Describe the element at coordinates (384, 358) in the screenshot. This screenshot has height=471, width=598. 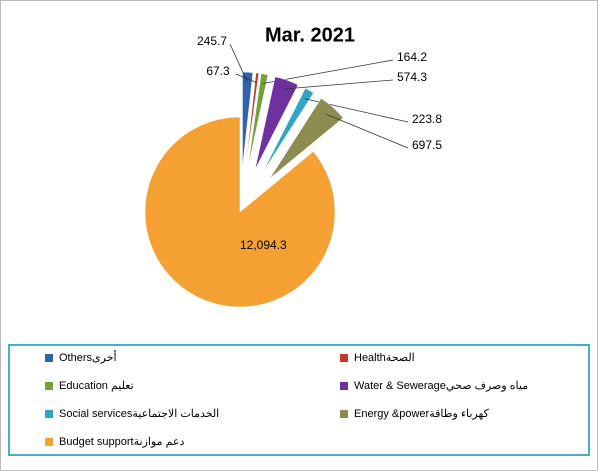
I see `legend-label: Healthالصحة` at that location.